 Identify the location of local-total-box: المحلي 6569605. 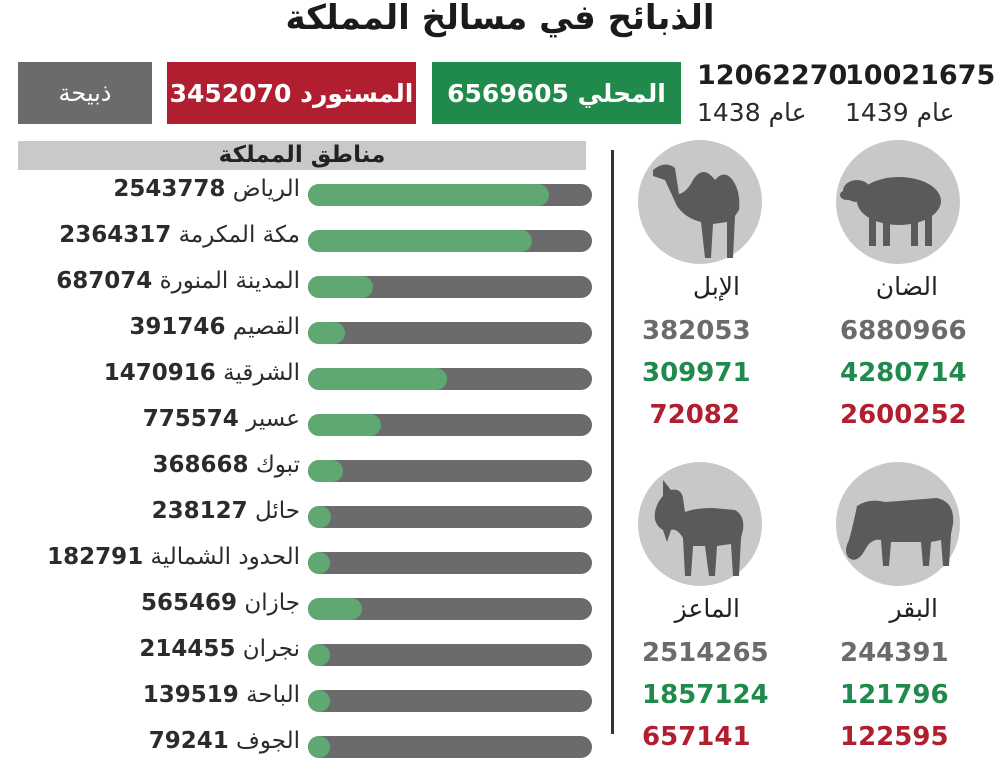
(556, 93).